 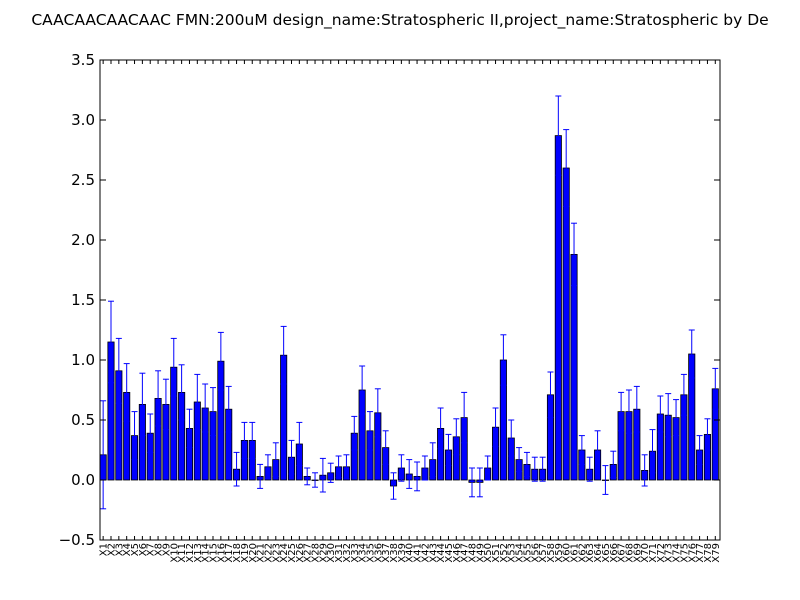 What do you see at coordinates (151, 549) in the screenshot?
I see `xtick-label-X7: X7` at bounding box center [151, 549].